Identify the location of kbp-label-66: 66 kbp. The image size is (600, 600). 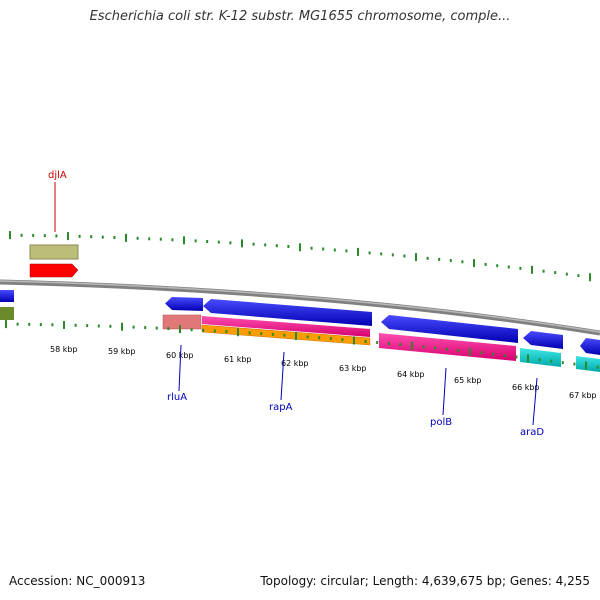
(526, 387).